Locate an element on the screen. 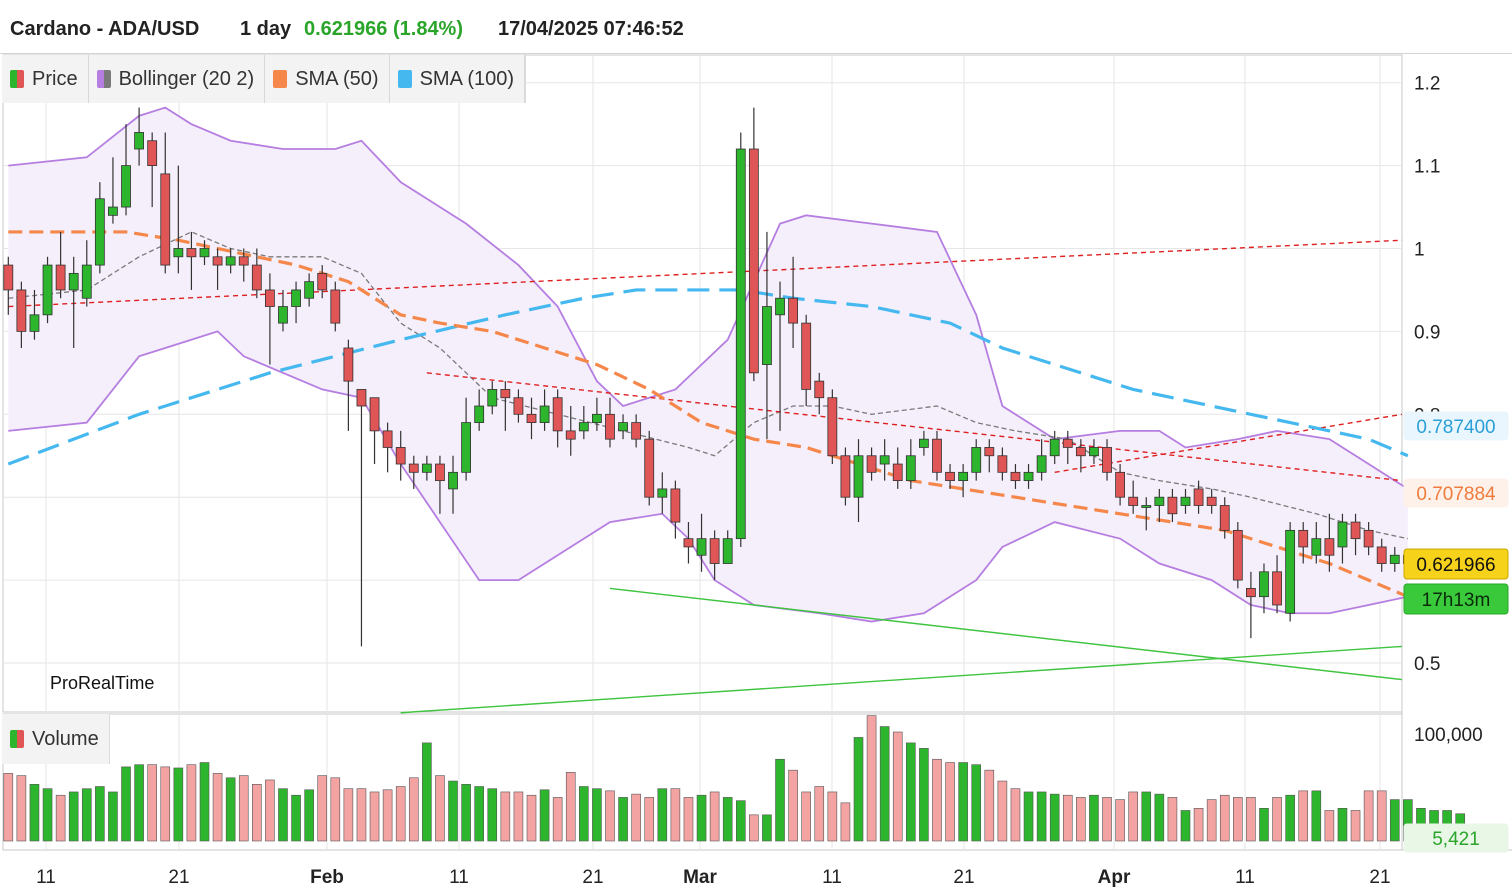  volume-legend: Volume is located at coordinates (56, 739).